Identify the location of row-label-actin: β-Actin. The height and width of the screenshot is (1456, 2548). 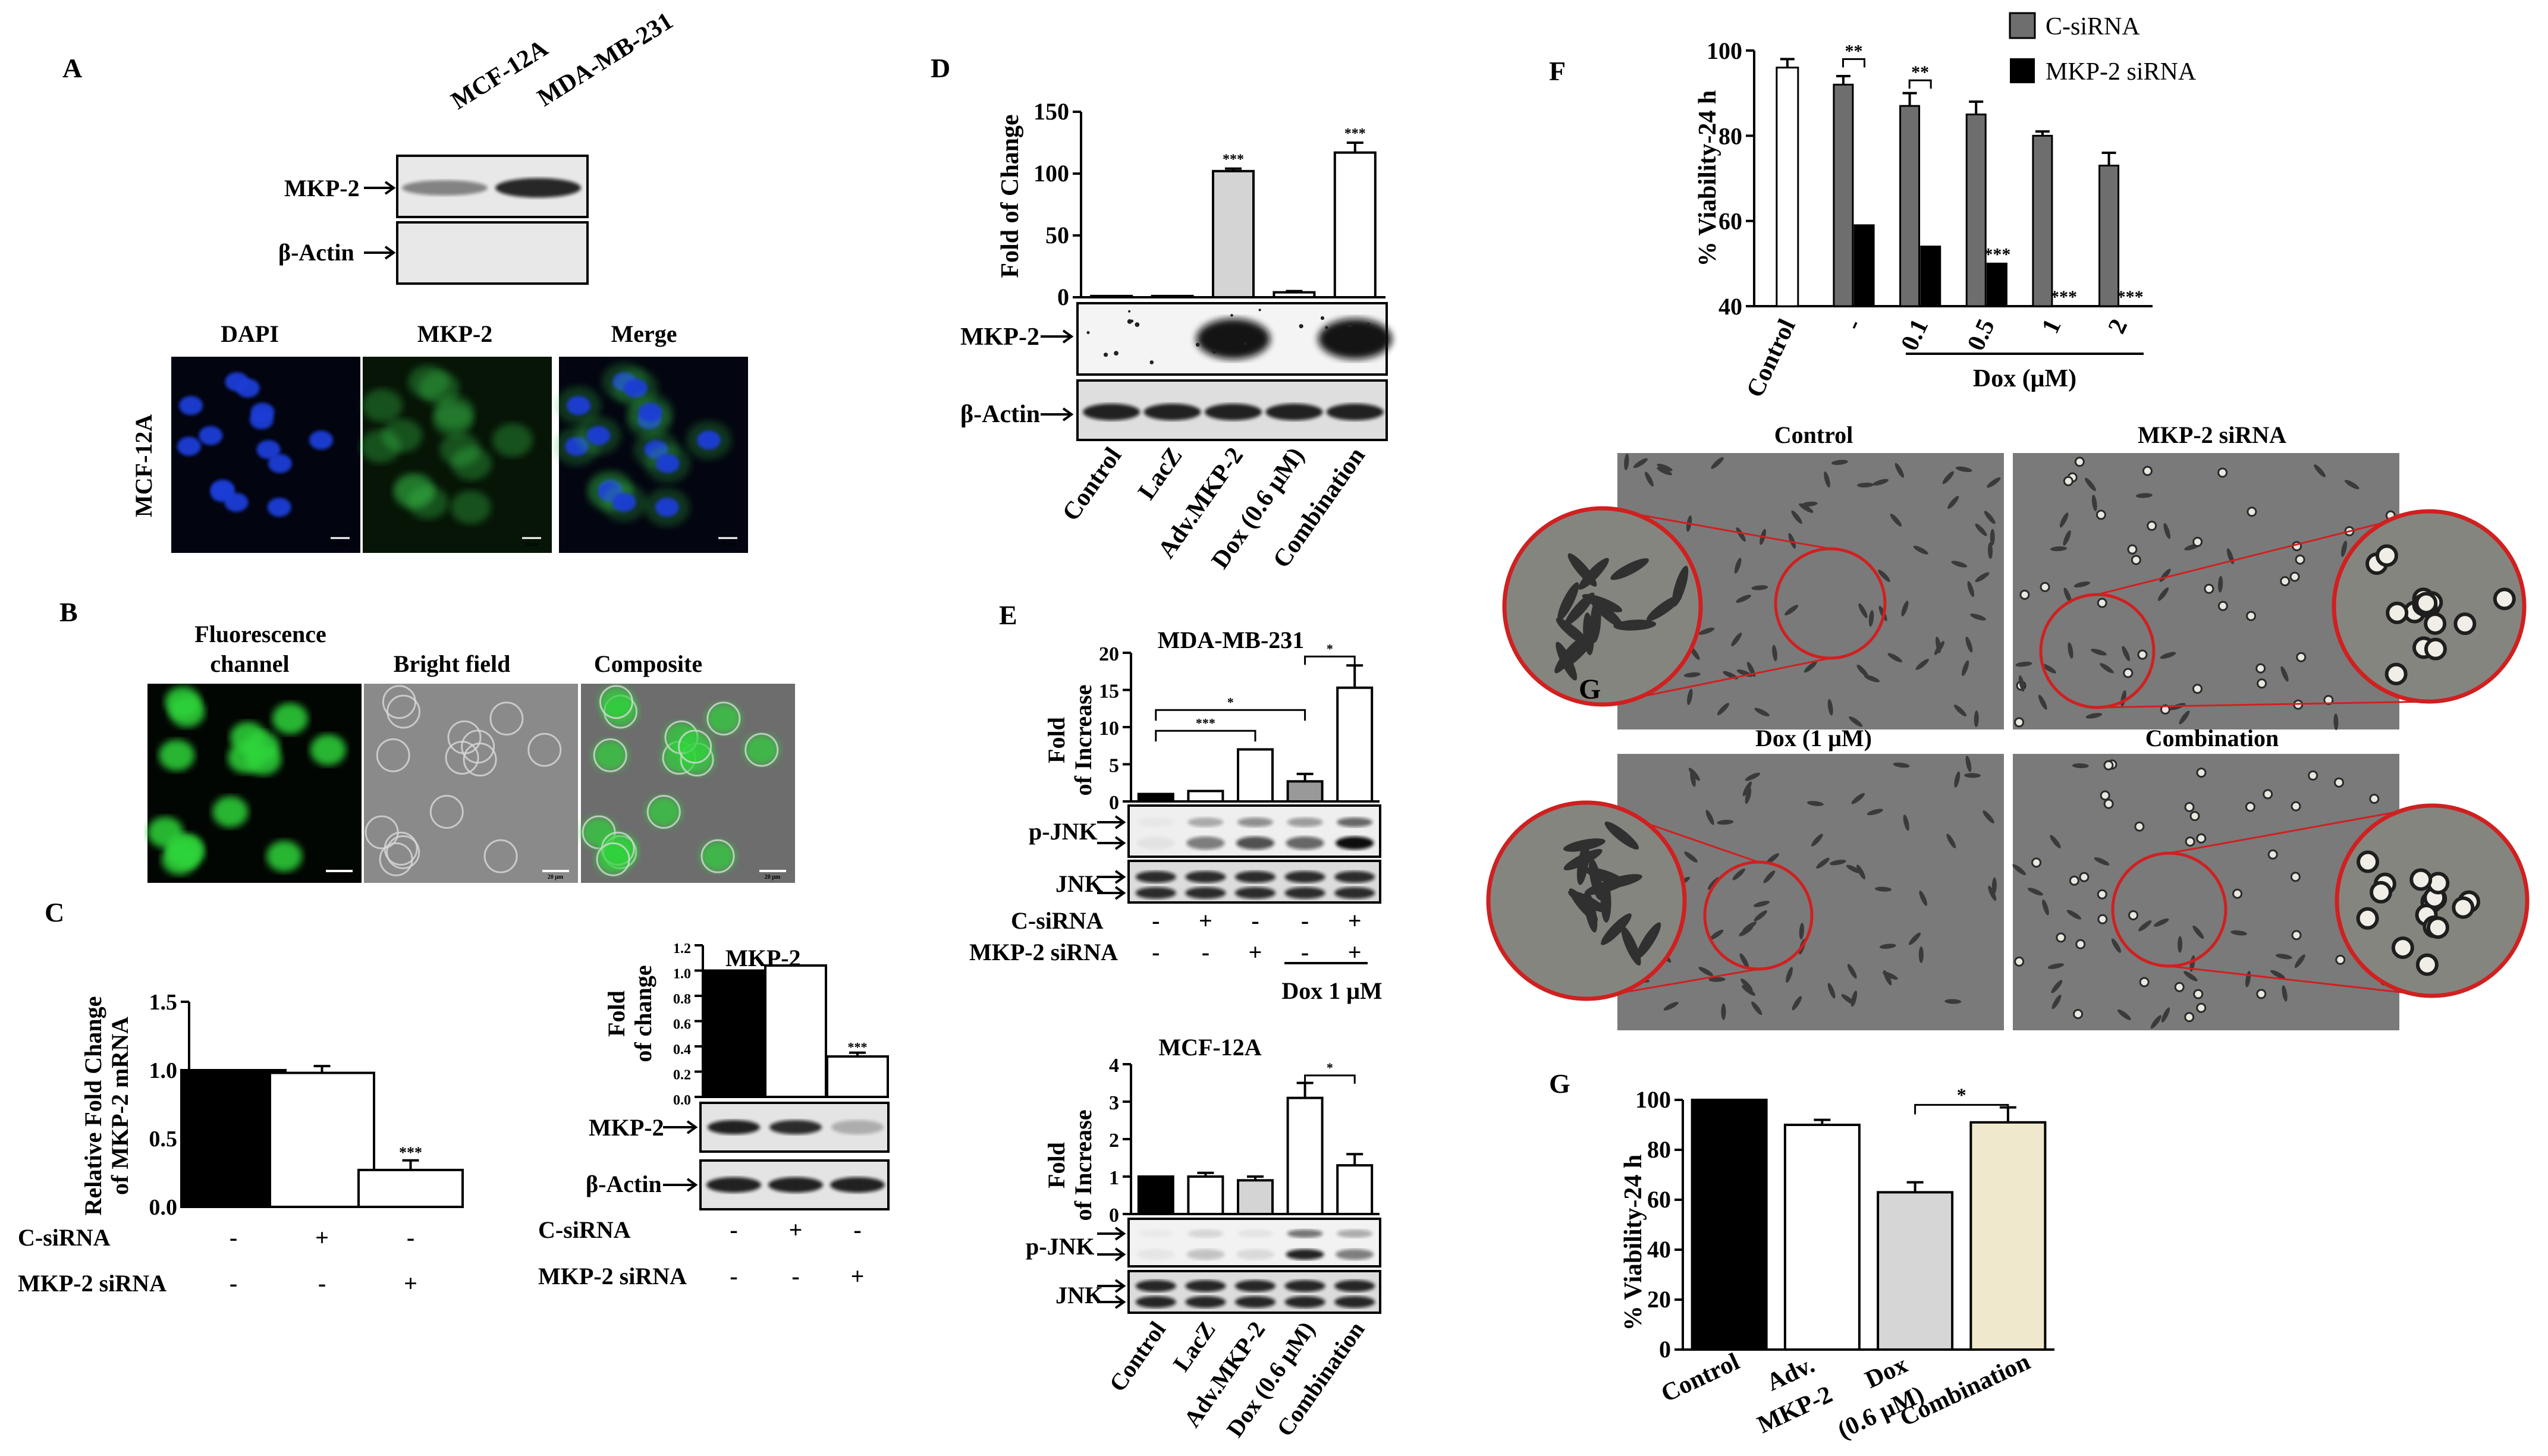
(316, 253).